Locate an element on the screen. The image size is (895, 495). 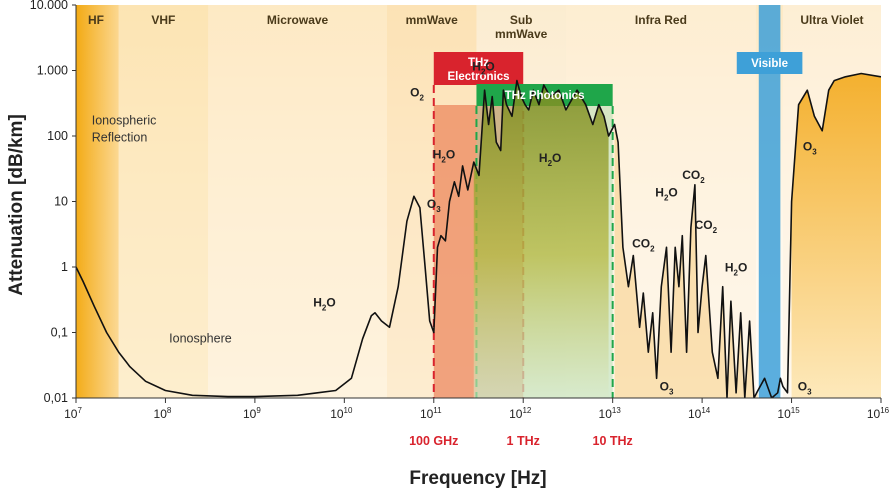
thz-photonics-label: THz Photonics is located at coordinates (545, 96).